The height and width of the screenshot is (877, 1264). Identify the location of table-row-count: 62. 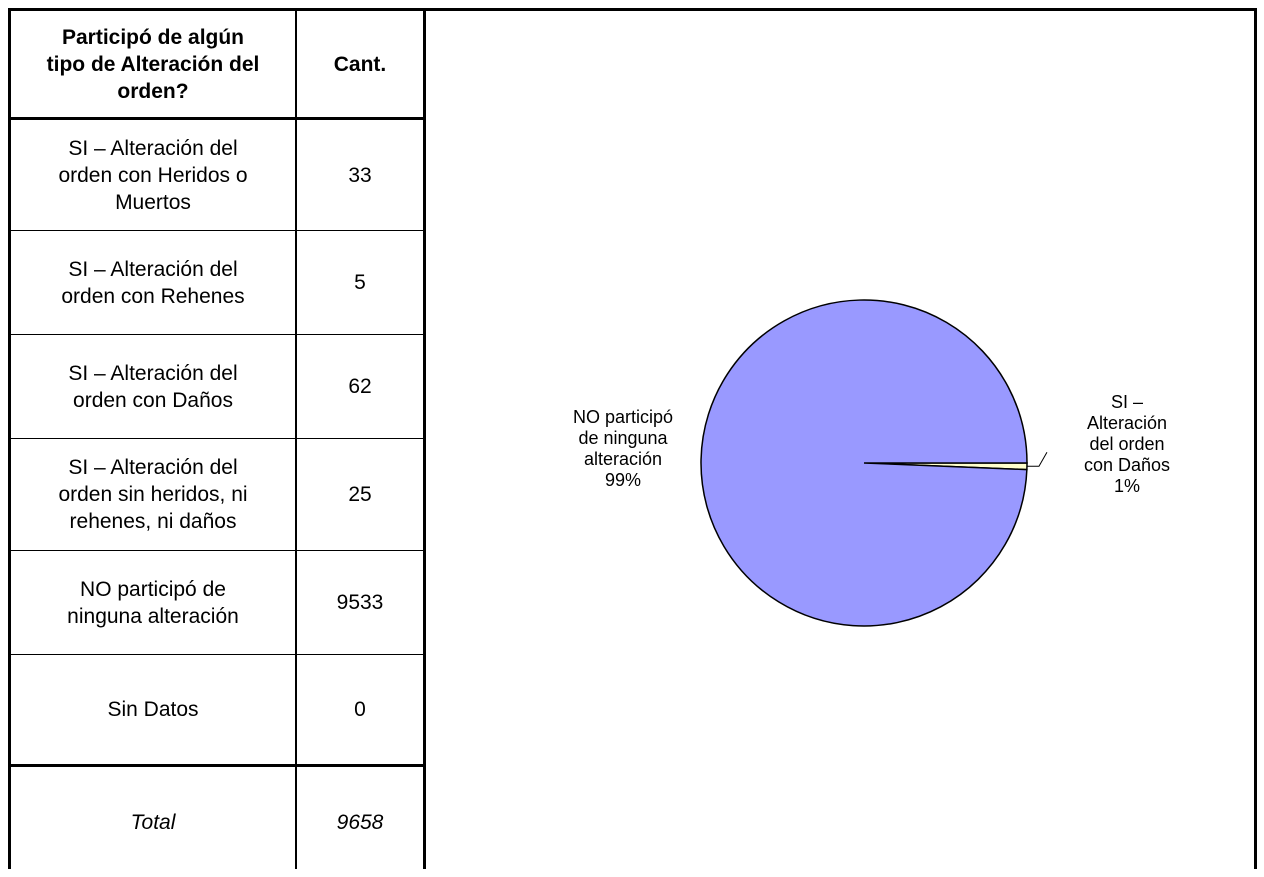
(360, 386).